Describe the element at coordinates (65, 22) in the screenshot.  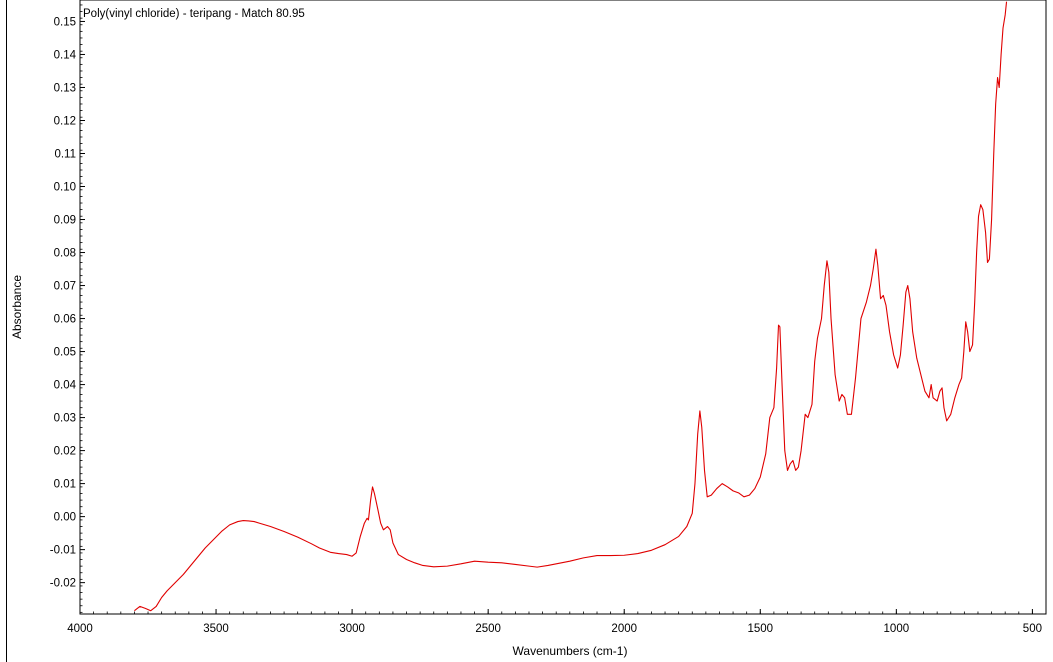
I see `y-tick-label: 0.15` at that location.